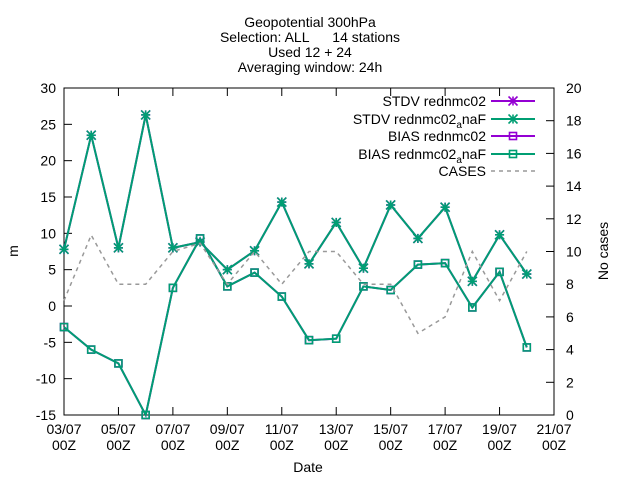 The height and width of the screenshot is (480, 640). Describe the element at coordinates (48, 88) in the screenshot. I see `y-tick-label: 30` at that location.